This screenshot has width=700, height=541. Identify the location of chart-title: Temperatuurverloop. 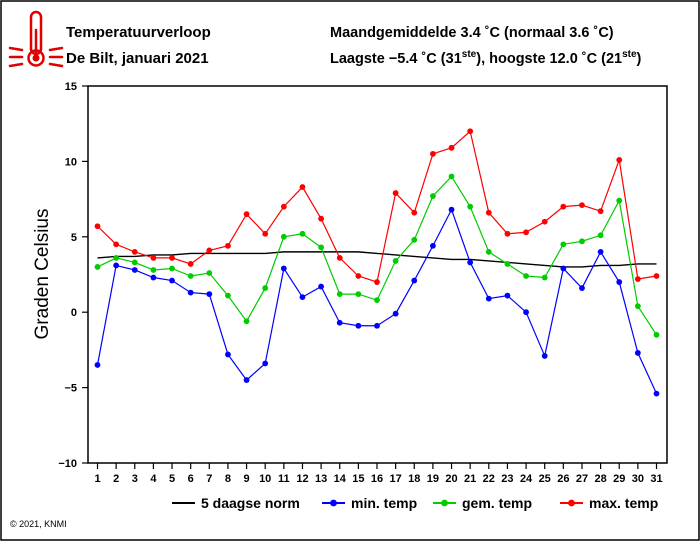
(138, 32).